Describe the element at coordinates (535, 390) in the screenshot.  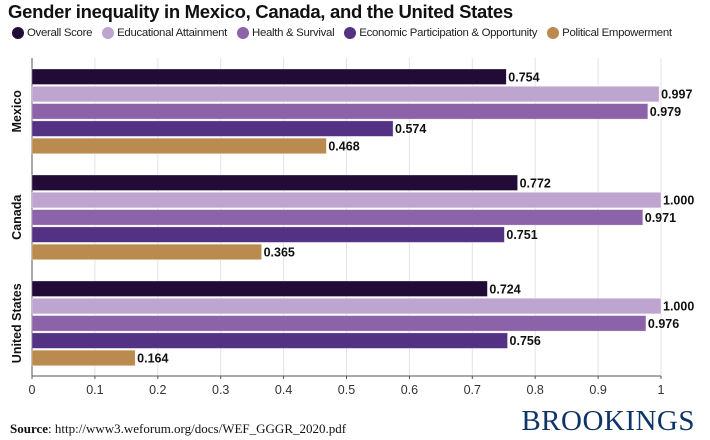
I see `x-tick-label: 0.8` at that location.